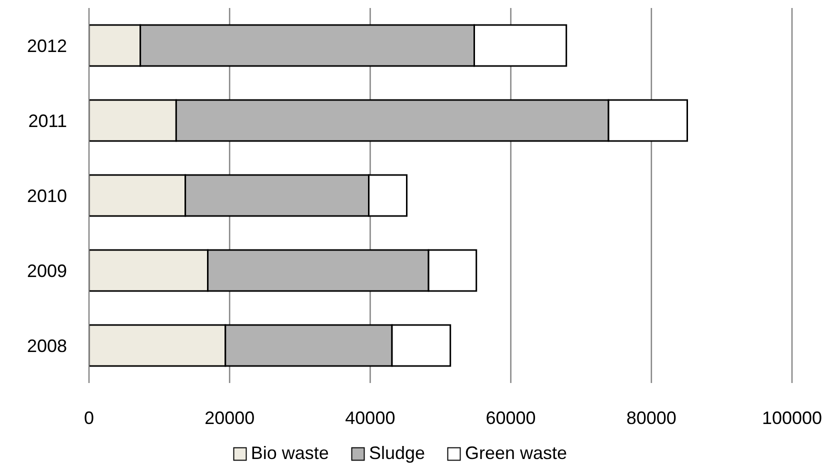 The height and width of the screenshot is (472, 835). What do you see at coordinates (516, 453) in the screenshot?
I see `legend-label: Green waste` at bounding box center [516, 453].